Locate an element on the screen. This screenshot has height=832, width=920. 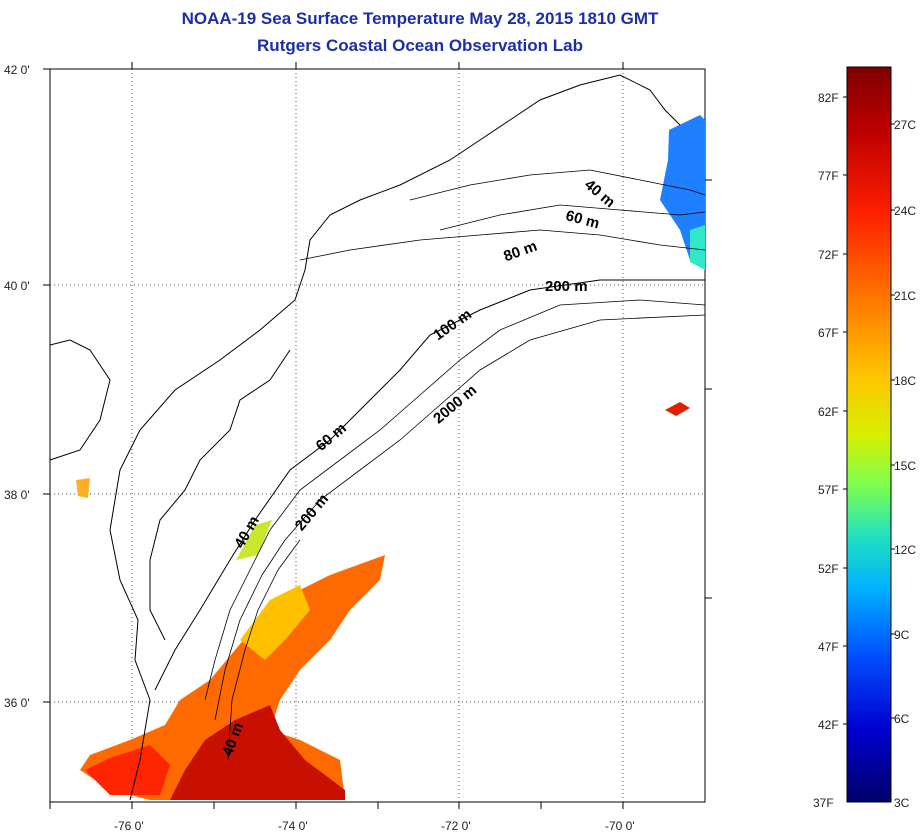
cb-f-77: 77F is located at coordinates (828, 176).